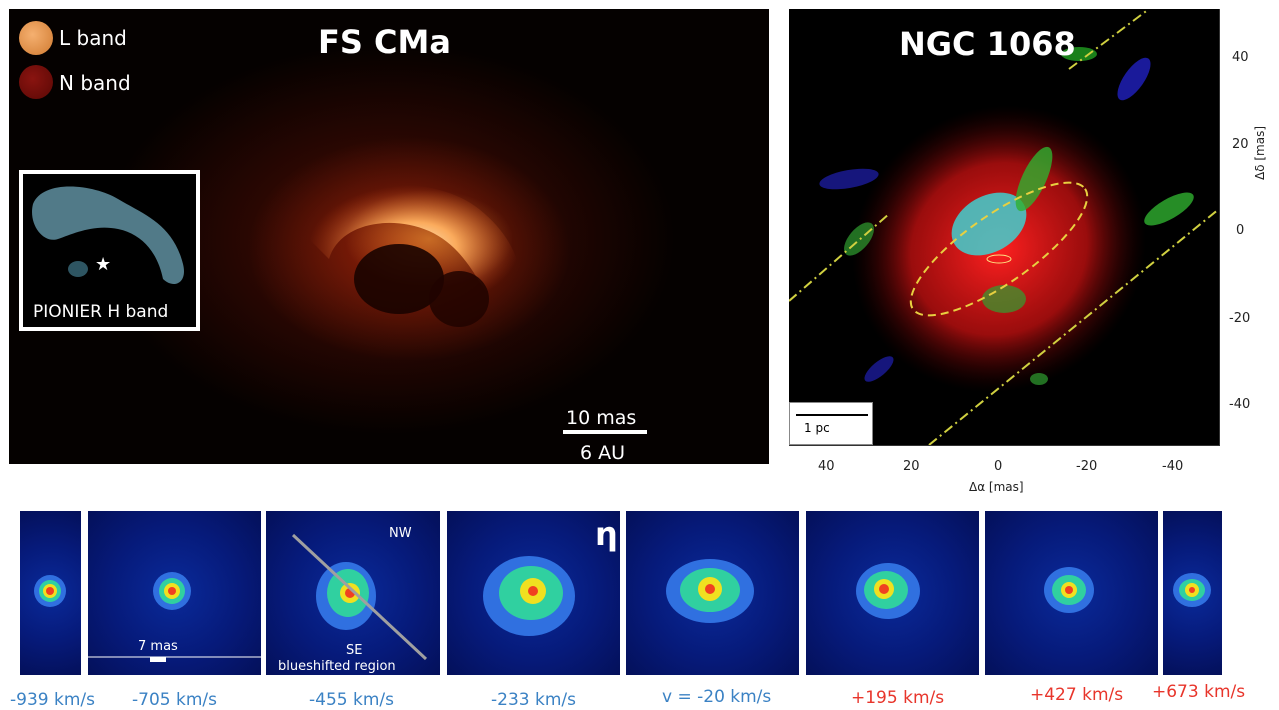 Image resolution: width=1279 pixels, height=710 pixels. Describe the element at coordinates (911, 466) in the screenshot. I see `x-tick: 20` at that location.